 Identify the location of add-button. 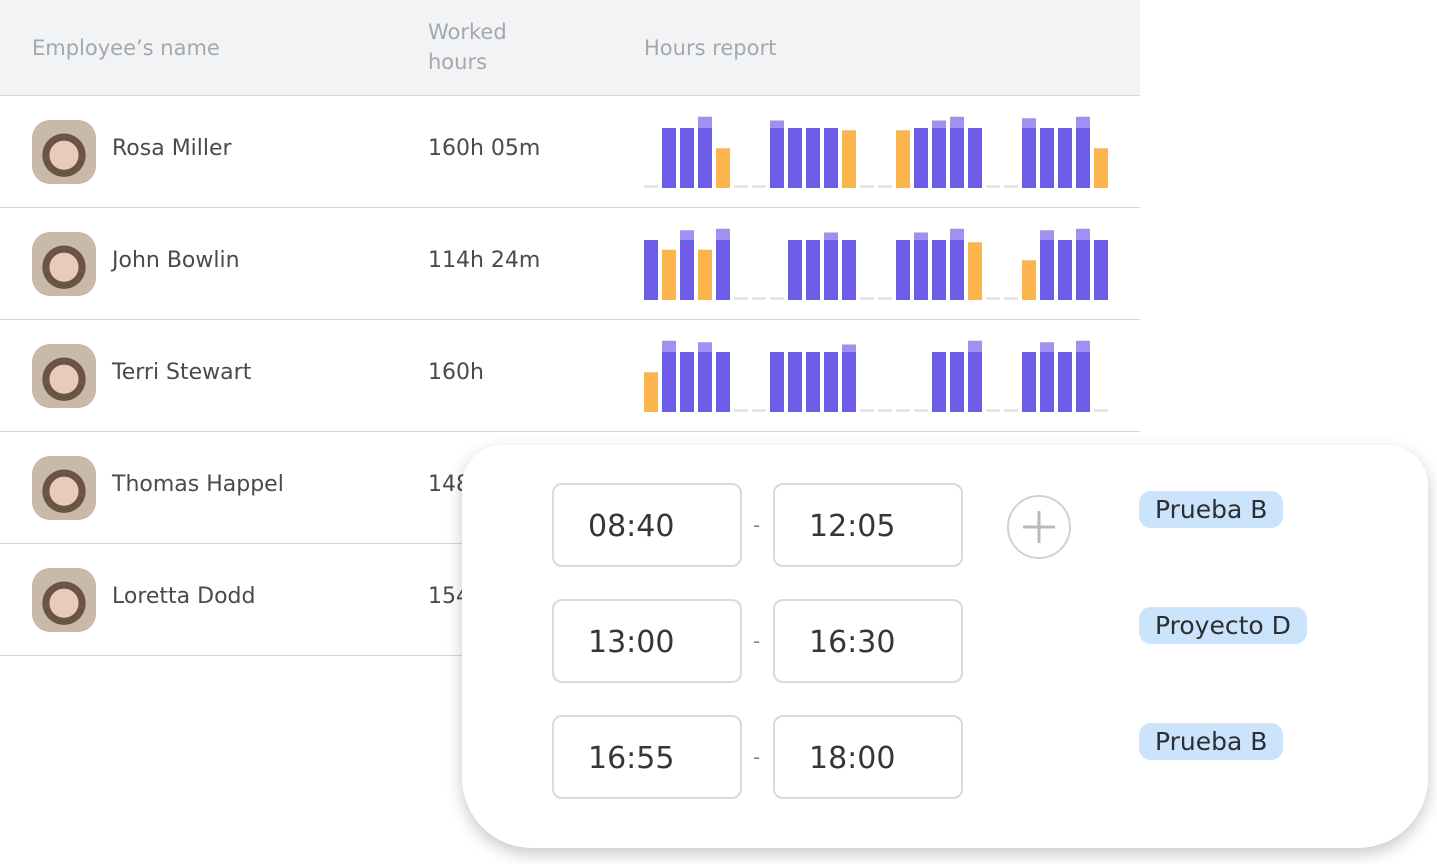
(1039, 527).